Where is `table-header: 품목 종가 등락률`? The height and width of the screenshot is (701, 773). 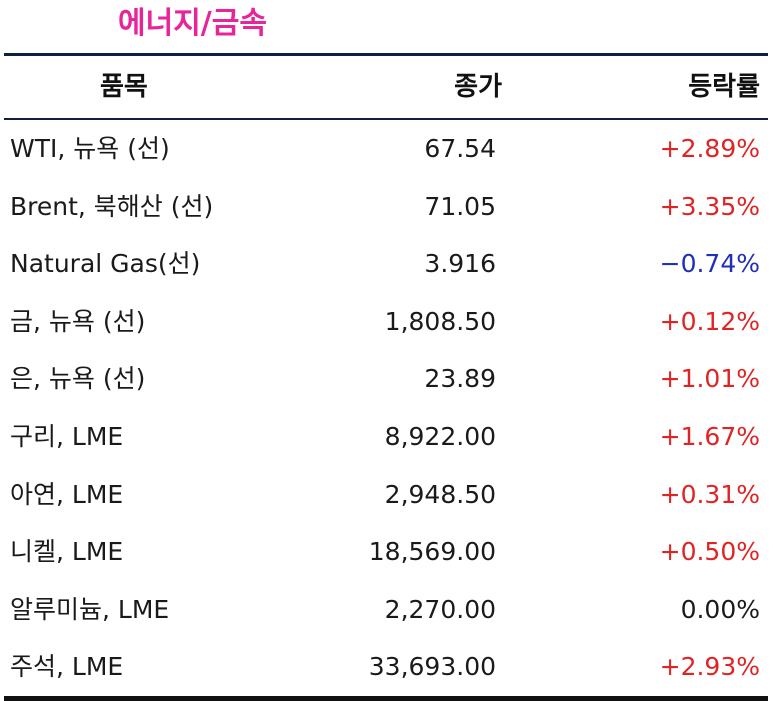
table-header: 품목 종가 등락률 is located at coordinates (386, 87).